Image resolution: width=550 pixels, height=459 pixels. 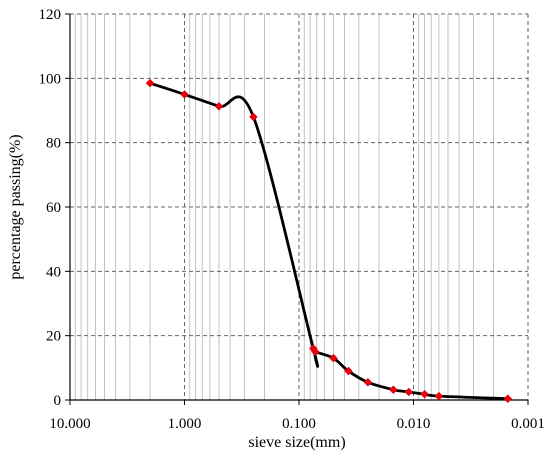 What do you see at coordinates (185, 424) in the screenshot?
I see `x-tick-label: 1.000` at bounding box center [185, 424].